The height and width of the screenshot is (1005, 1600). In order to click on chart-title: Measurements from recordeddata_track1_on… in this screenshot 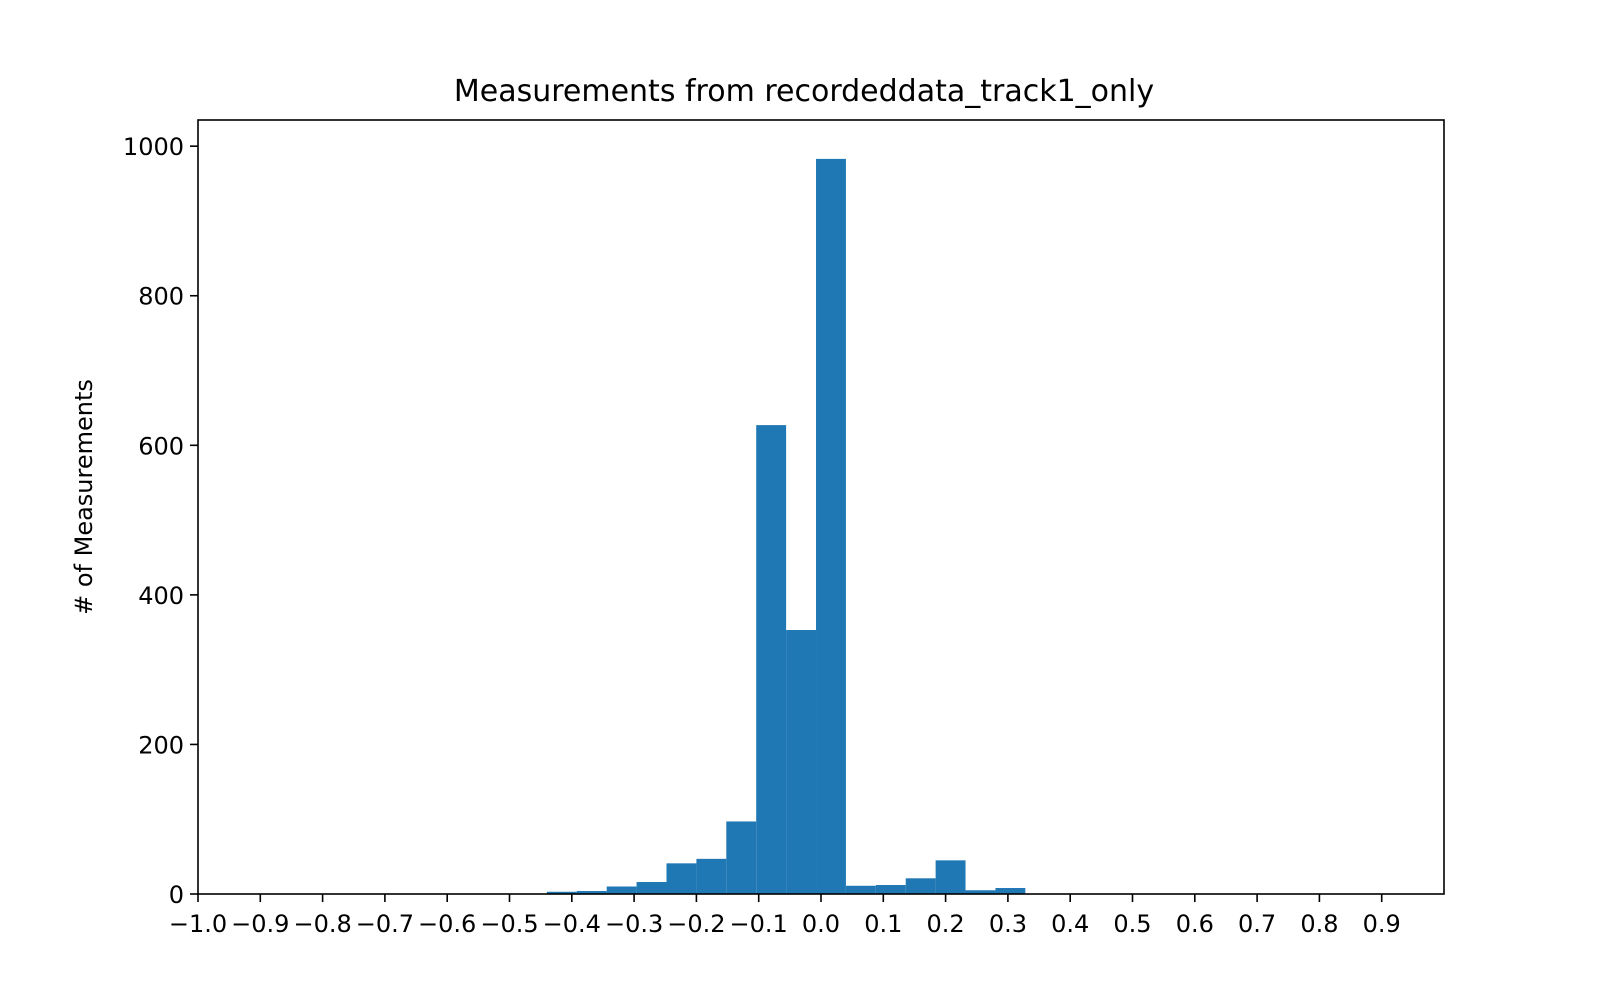, I will do `click(804, 91)`.